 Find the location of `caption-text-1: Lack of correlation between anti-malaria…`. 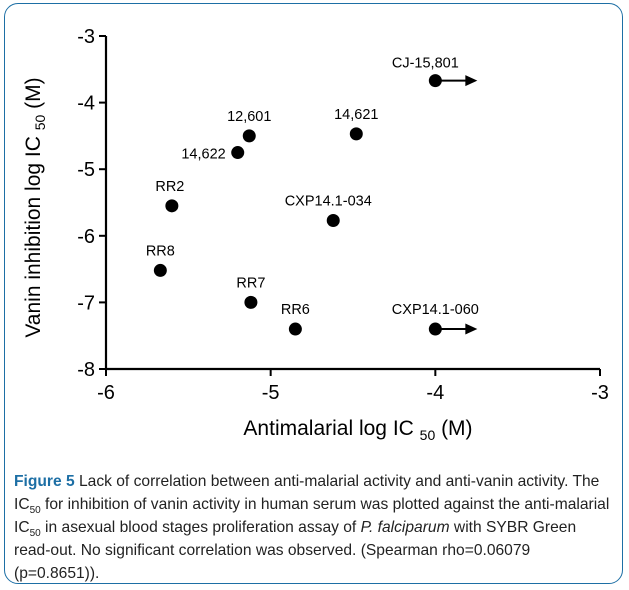

caption-text-1: Lack of correlation between anti-malaria… is located at coordinates (307, 493).